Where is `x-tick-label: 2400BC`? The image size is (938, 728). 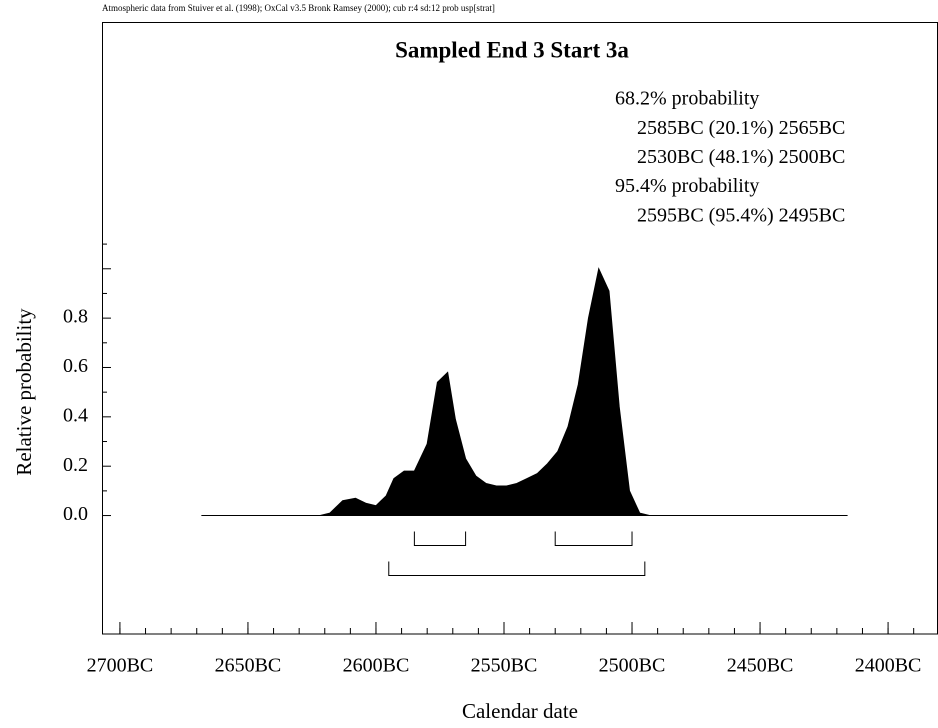
x-tick-label: 2400BC is located at coordinates (888, 666).